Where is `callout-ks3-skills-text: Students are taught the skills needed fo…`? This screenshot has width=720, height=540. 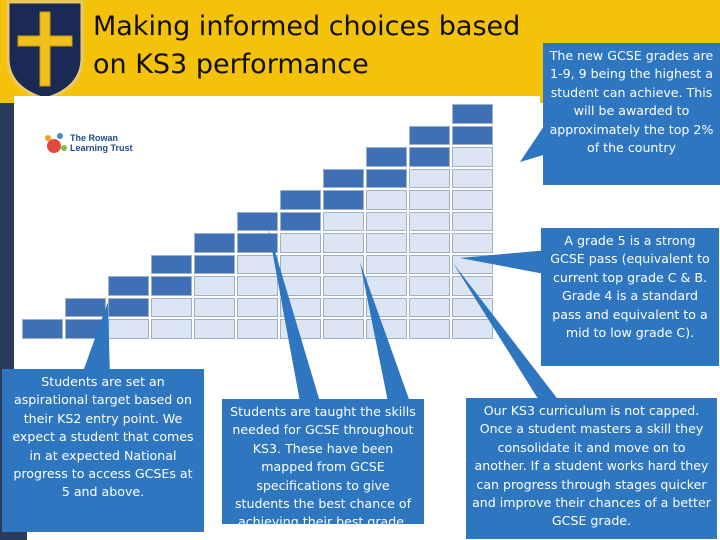 callout-ks3-skills-text: Students are taught the skills needed fo… is located at coordinates (323, 467).